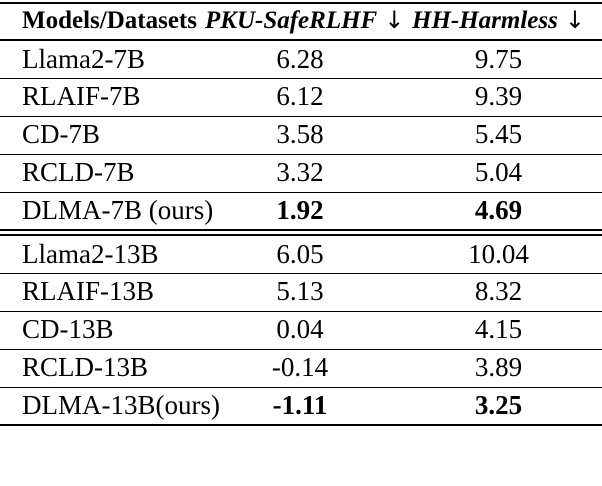 This screenshot has height=486, width=602. Describe the element at coordinates (498, 367) in the screenshot. I see `hh-value-cell: 3.89` at that location.